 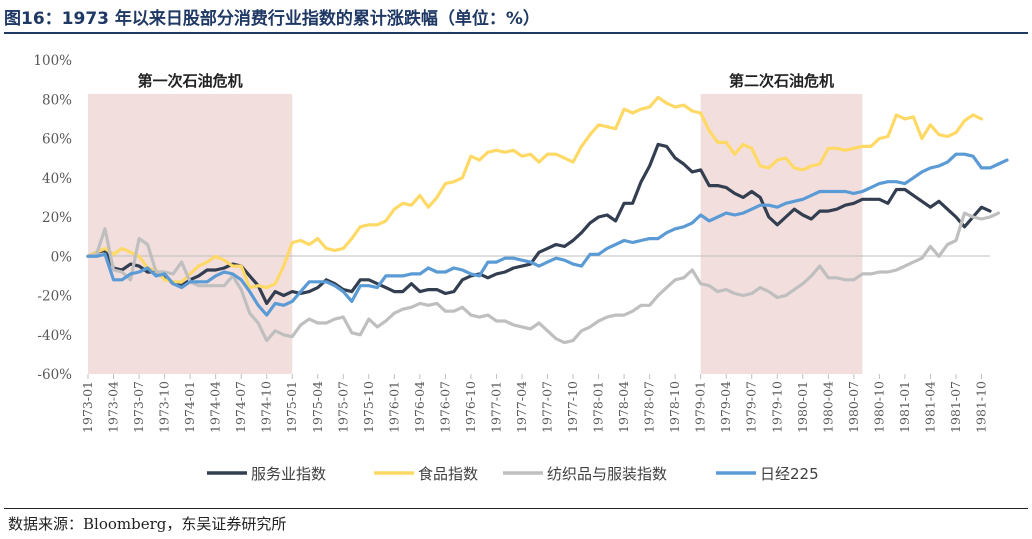 I want to click on x-tick-label: 1974-04, so click(x=215, y=407).